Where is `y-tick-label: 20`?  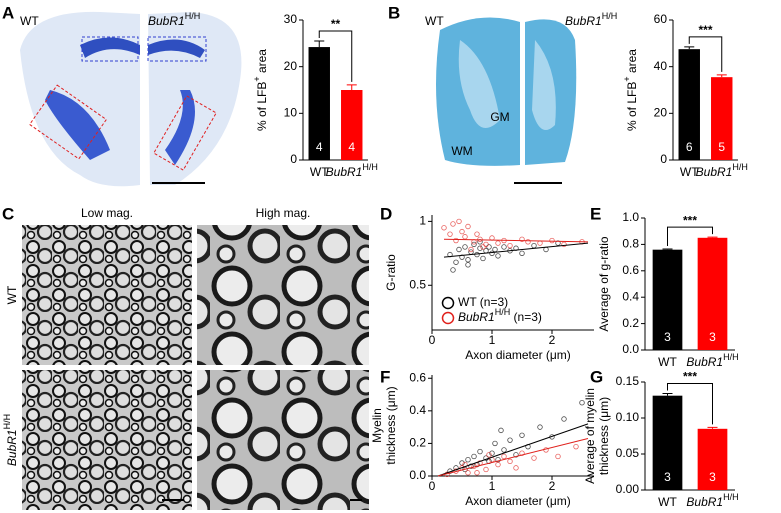
y-tick-label: 20 is located at coordinates (661, 113).